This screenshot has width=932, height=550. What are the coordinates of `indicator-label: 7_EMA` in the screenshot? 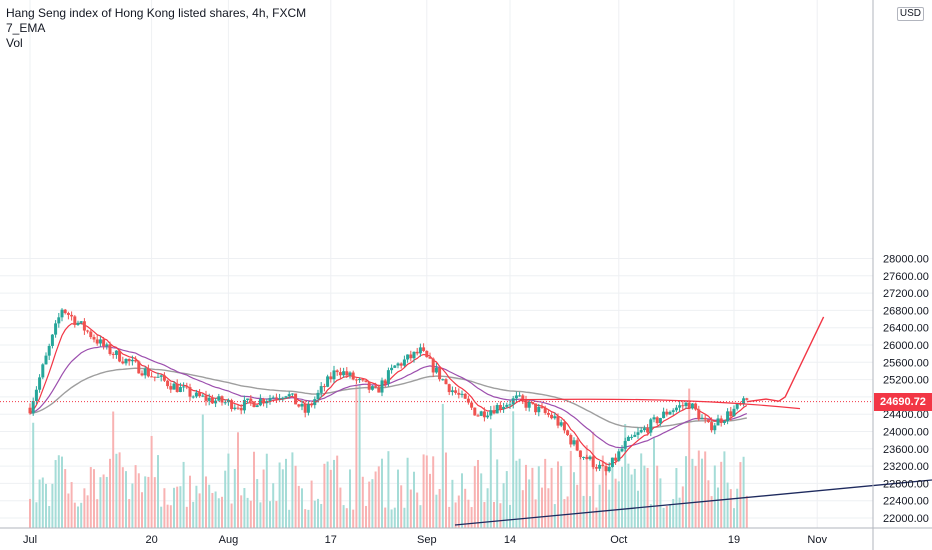 It's located at (26, 28).